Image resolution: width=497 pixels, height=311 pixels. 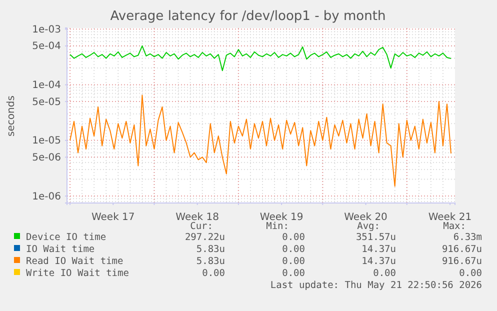 What do you see at coordinates (201, 226) in the screenshot?
I see `text: Cur:` at bounding box center [201, 226].